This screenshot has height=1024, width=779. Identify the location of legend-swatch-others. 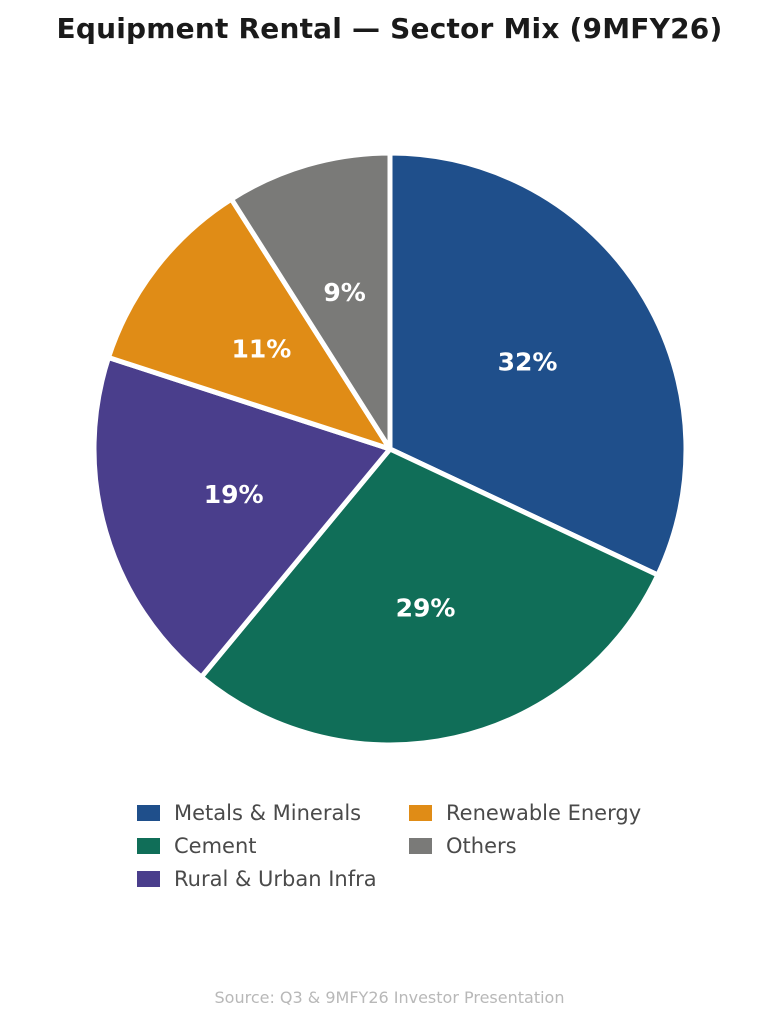
(420, 845).